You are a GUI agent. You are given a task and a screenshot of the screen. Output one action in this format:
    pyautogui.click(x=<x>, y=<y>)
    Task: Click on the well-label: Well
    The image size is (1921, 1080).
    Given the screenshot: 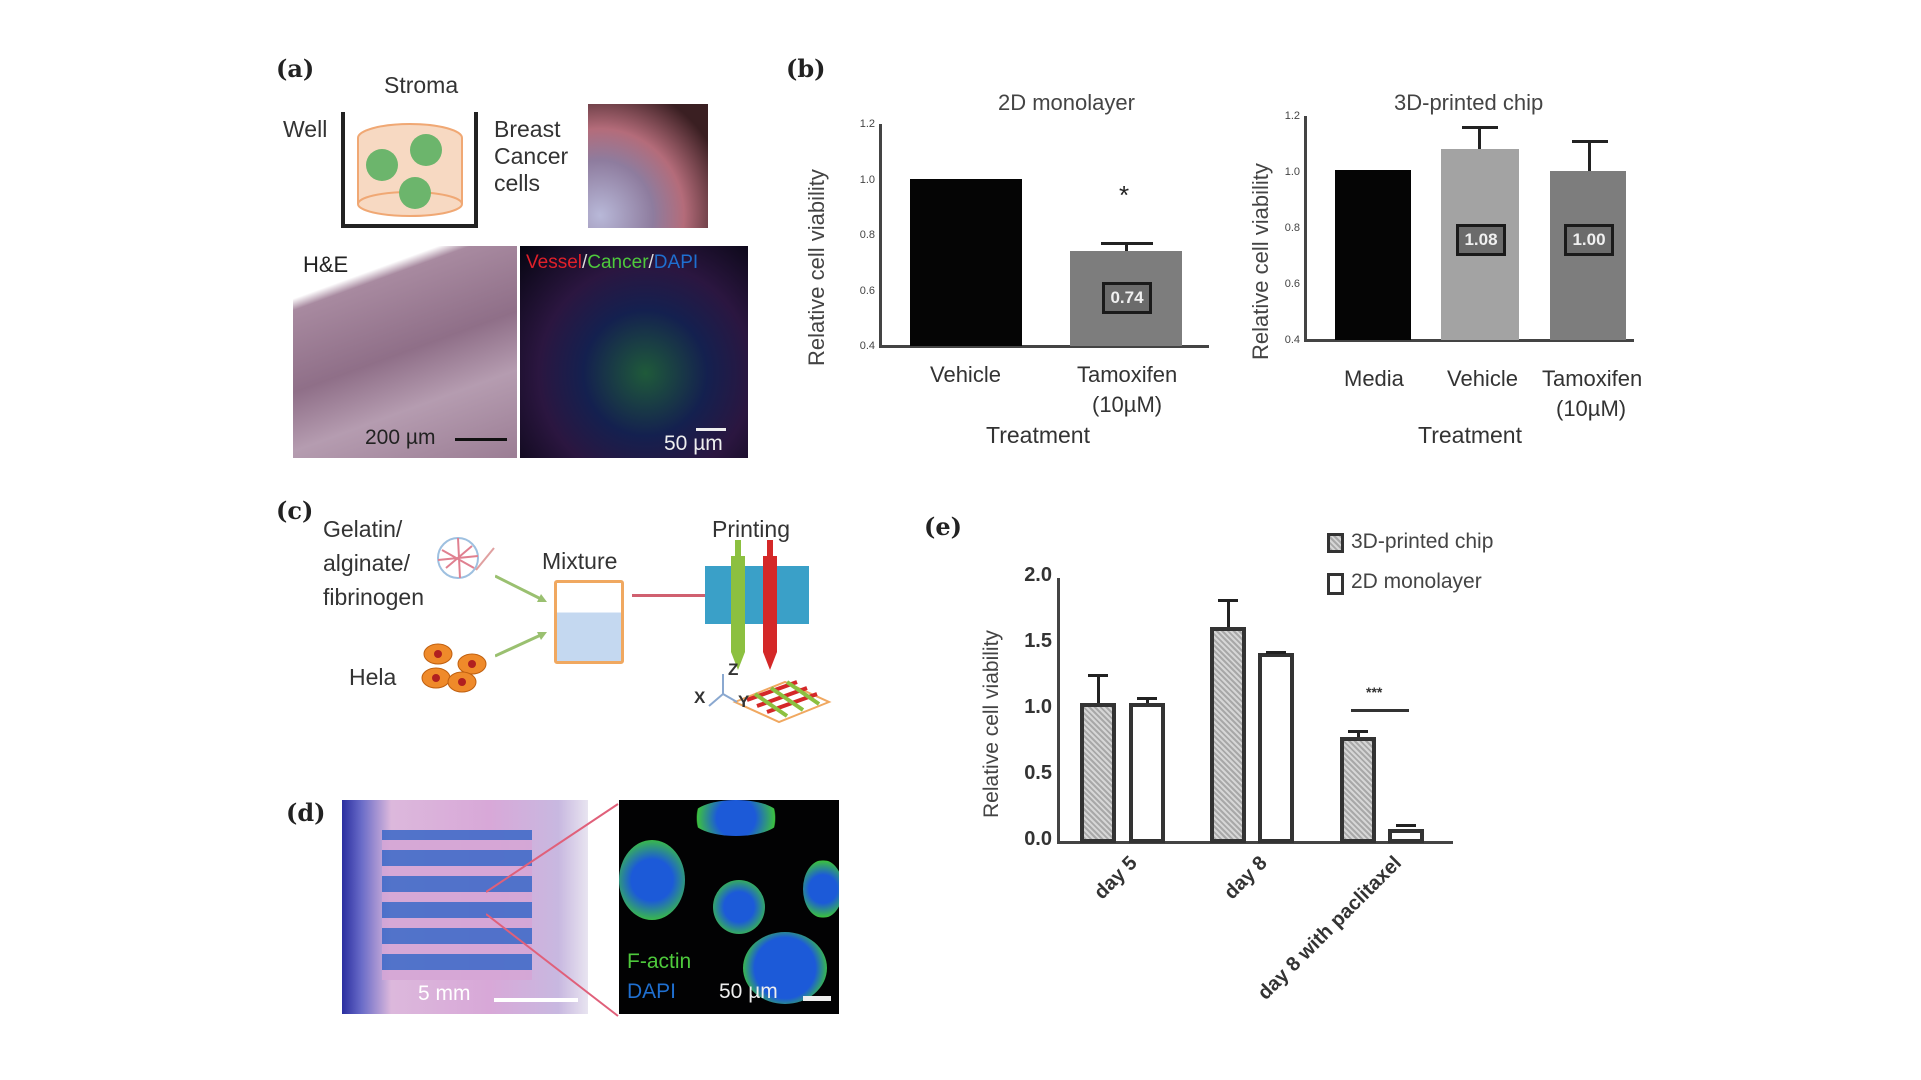 What is the action you would take?
    pyautogui.click(x=305, y=129)
    